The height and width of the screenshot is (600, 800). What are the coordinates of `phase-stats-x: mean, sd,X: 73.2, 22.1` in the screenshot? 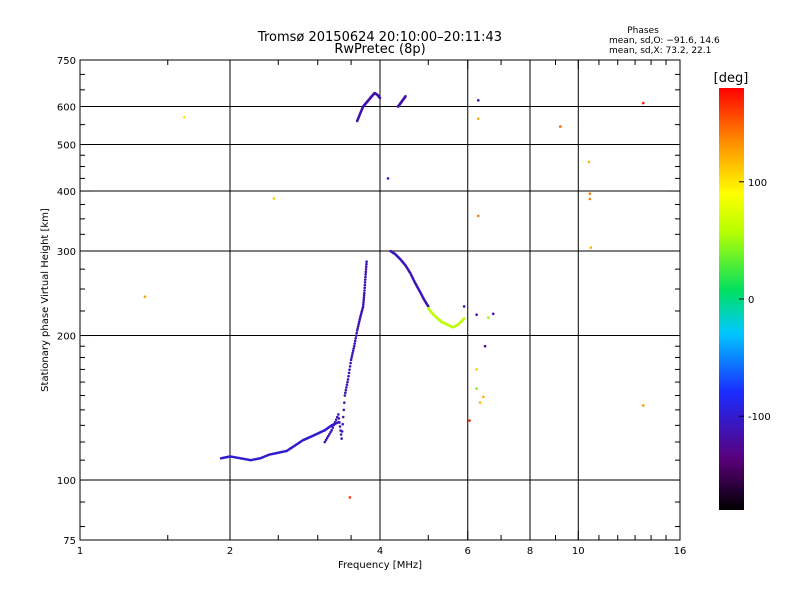 It's located at (660, 51).